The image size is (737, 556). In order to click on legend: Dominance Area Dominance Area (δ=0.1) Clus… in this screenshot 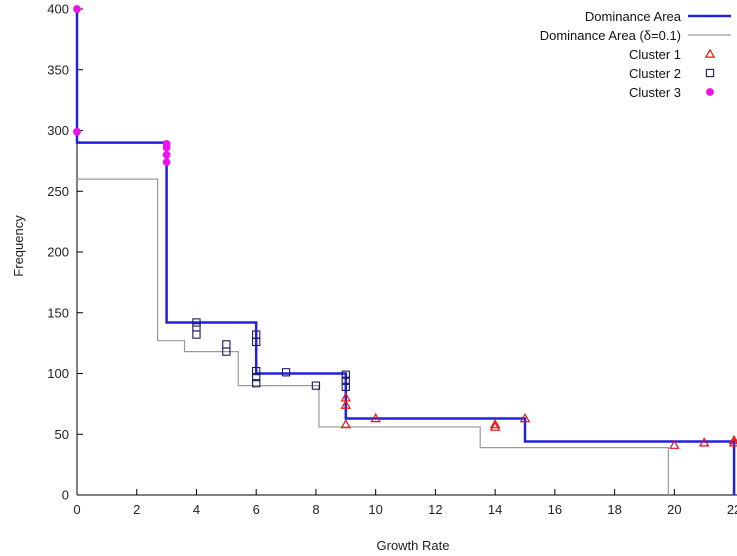, I will do `click(635, 54)`.